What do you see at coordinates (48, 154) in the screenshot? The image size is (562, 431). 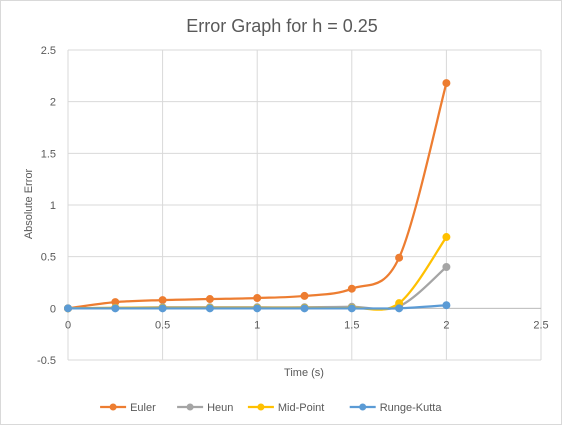 I see `y-tick-label: 1.5` at bounding box center [48, 154].